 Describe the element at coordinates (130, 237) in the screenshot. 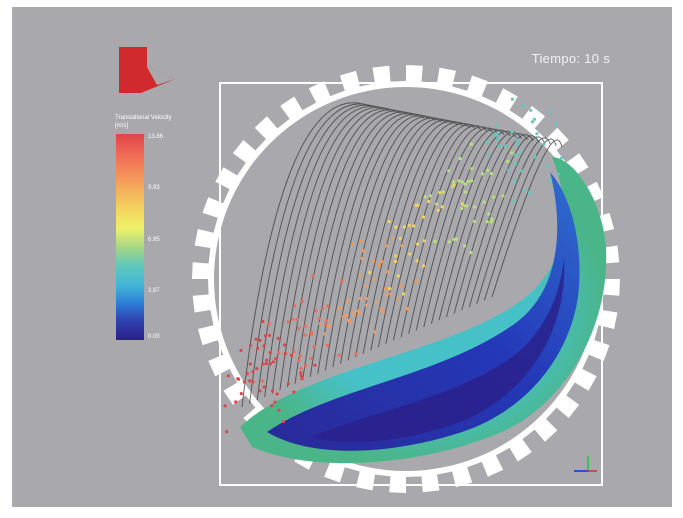

I see `color-legend-bar` at that location.